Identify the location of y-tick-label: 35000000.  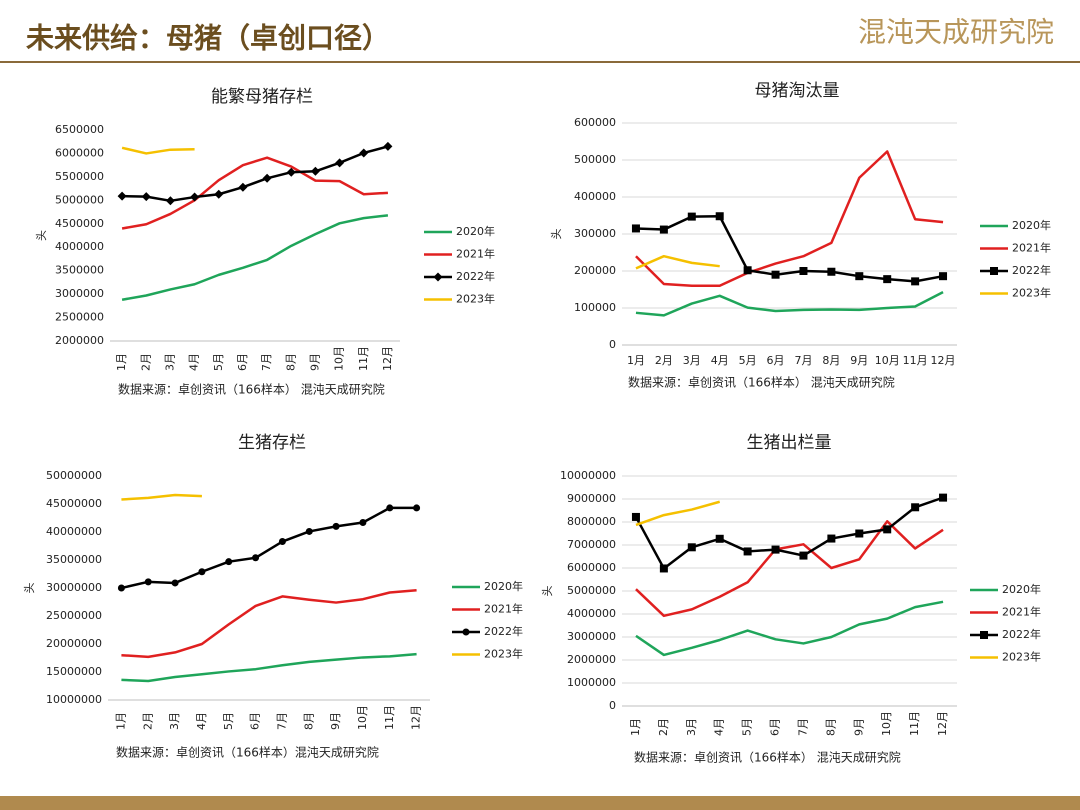
(74, 559).